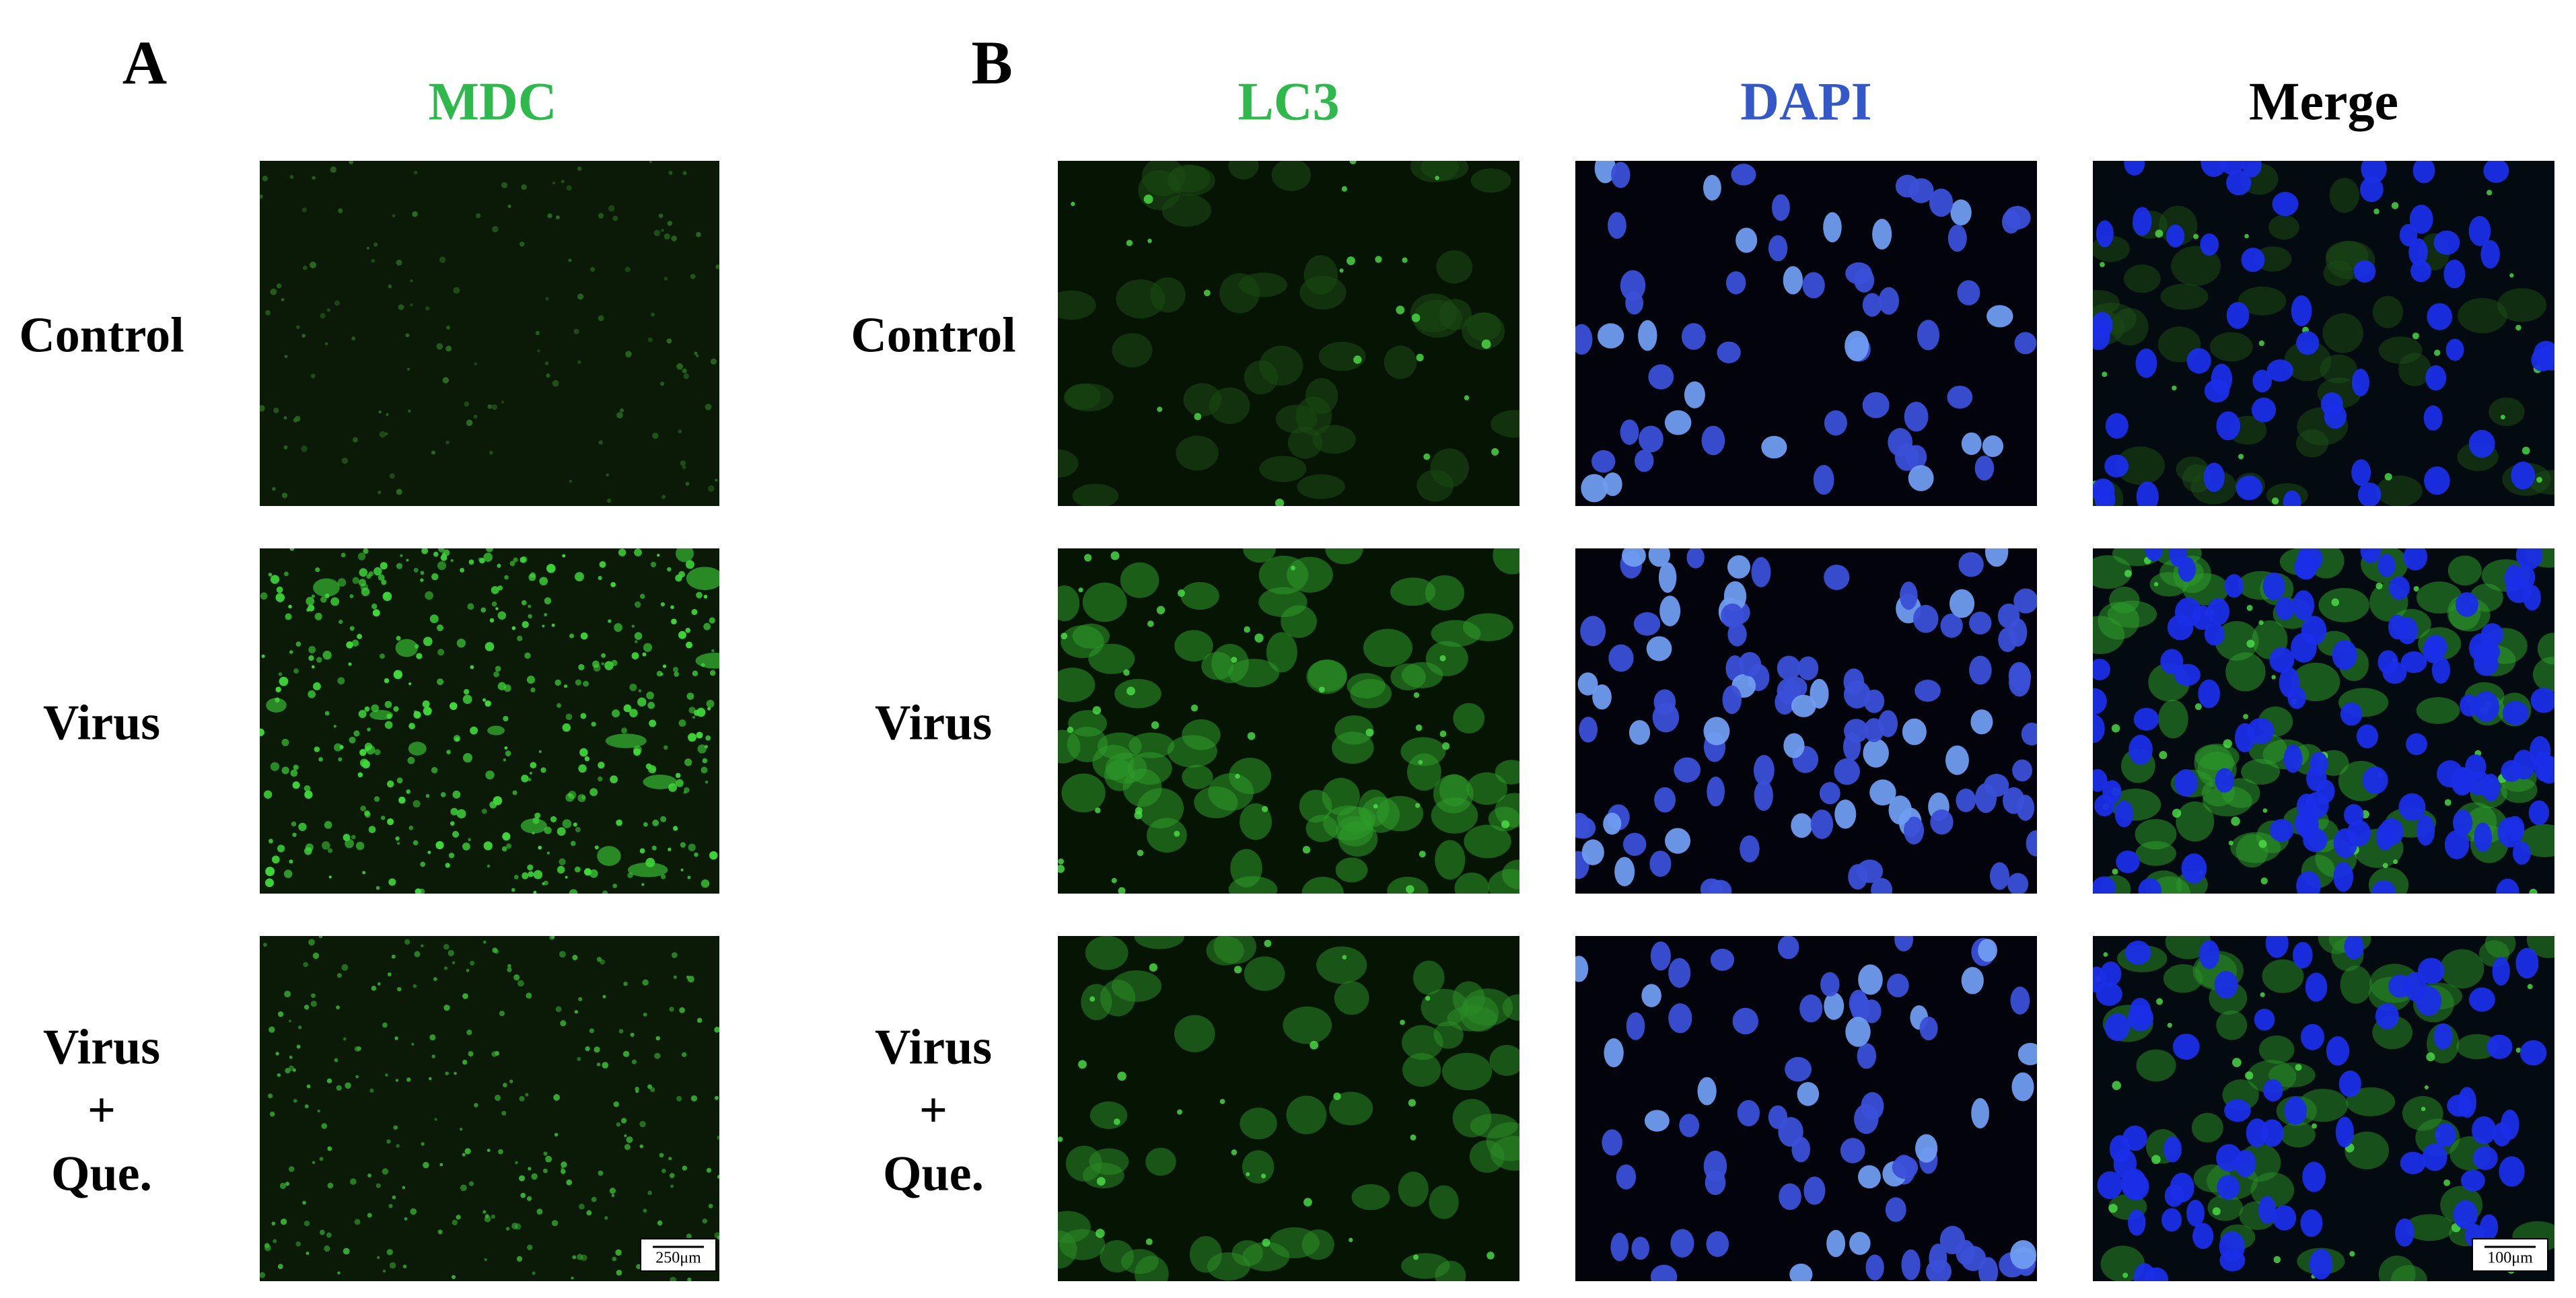  I want to click on column-header: LC3, so click(1288, 101).